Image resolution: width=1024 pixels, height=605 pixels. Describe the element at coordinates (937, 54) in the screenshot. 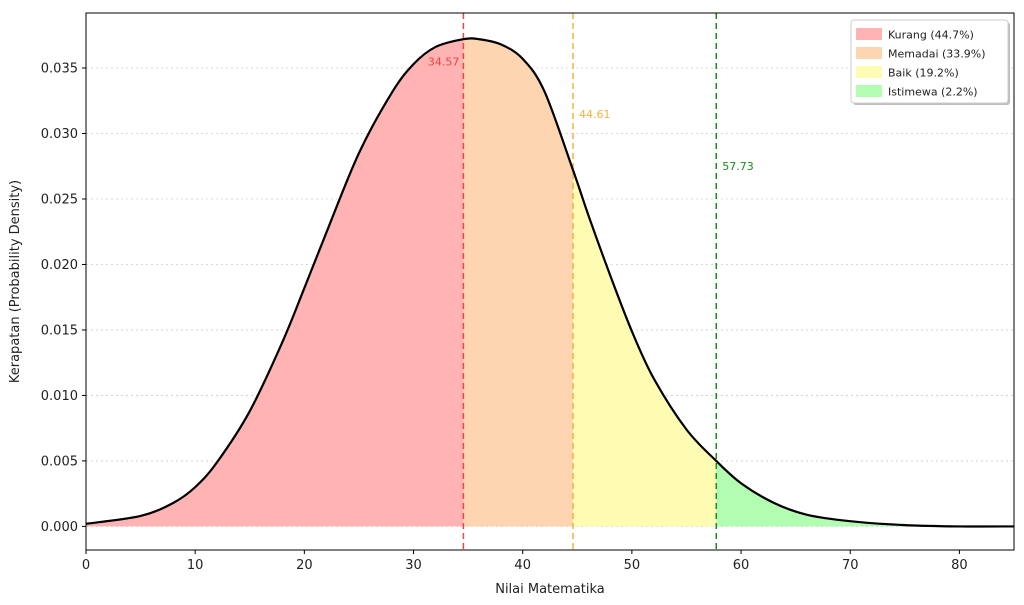

I see `legend-entry: Memadai (33.9%)` at that location.